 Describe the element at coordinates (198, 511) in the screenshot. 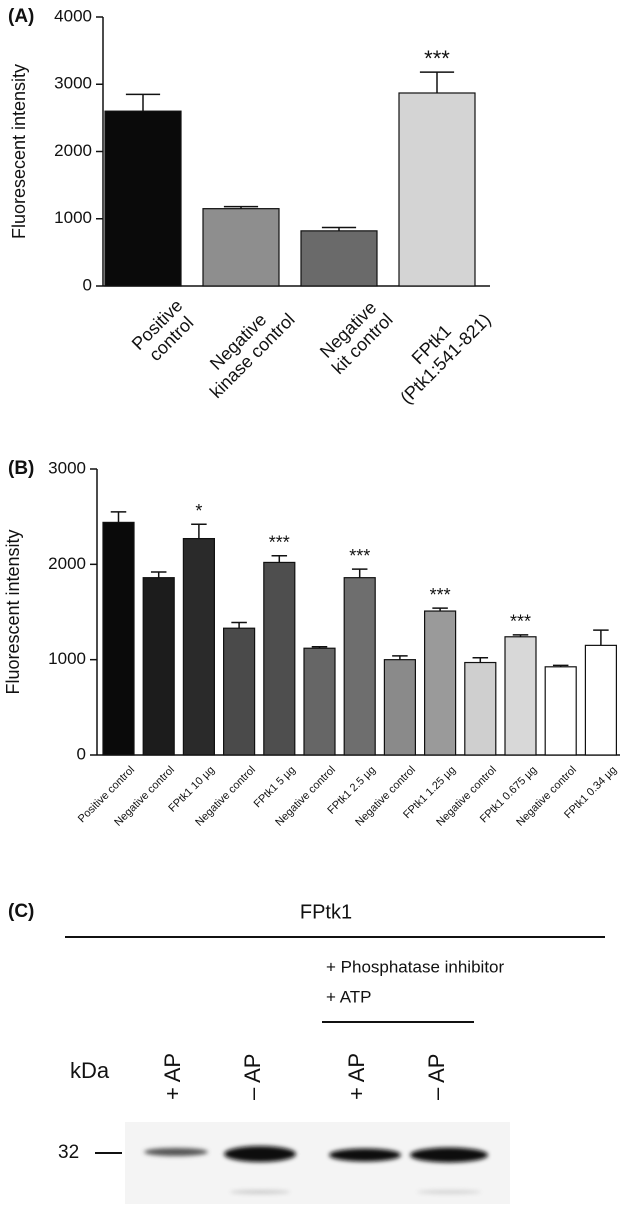

I see `significance-label: *` at that location.